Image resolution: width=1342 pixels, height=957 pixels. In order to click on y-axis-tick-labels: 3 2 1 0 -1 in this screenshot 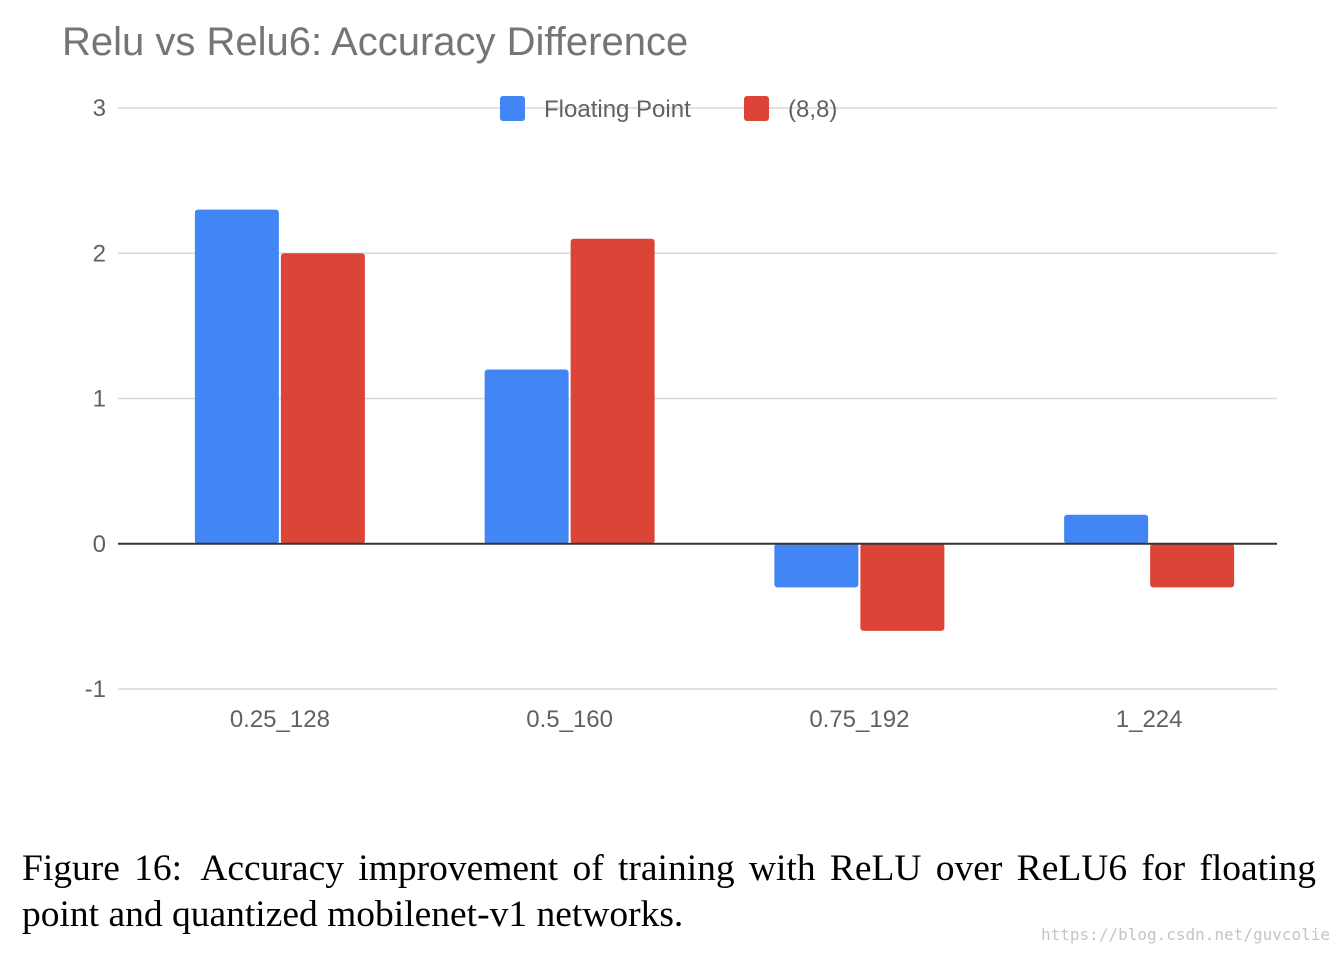, I will do `click(95, 399)`.